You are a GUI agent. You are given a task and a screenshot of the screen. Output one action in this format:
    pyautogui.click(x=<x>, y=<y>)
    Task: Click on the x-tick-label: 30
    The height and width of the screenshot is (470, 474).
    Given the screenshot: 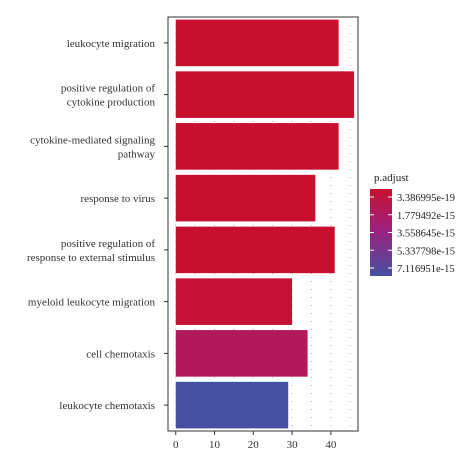 What is the action you would take?
    pyautogui.click(x=293, y=445)
    